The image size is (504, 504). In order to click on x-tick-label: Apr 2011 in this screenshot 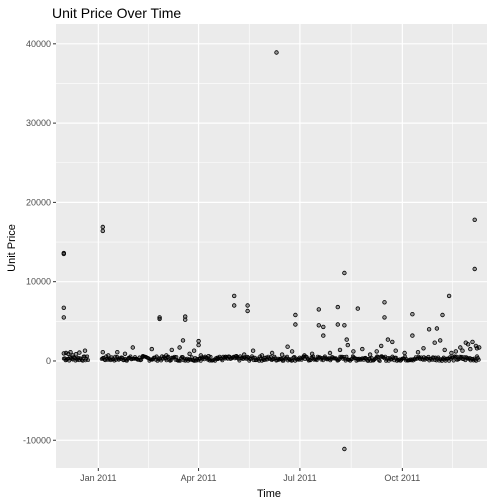, I will do `click(199, 478)`.